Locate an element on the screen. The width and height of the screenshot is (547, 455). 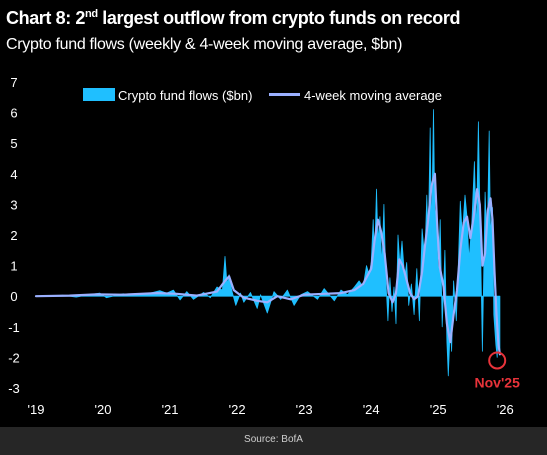
x-tick-label: '19 is located at coordinates (36, 409).